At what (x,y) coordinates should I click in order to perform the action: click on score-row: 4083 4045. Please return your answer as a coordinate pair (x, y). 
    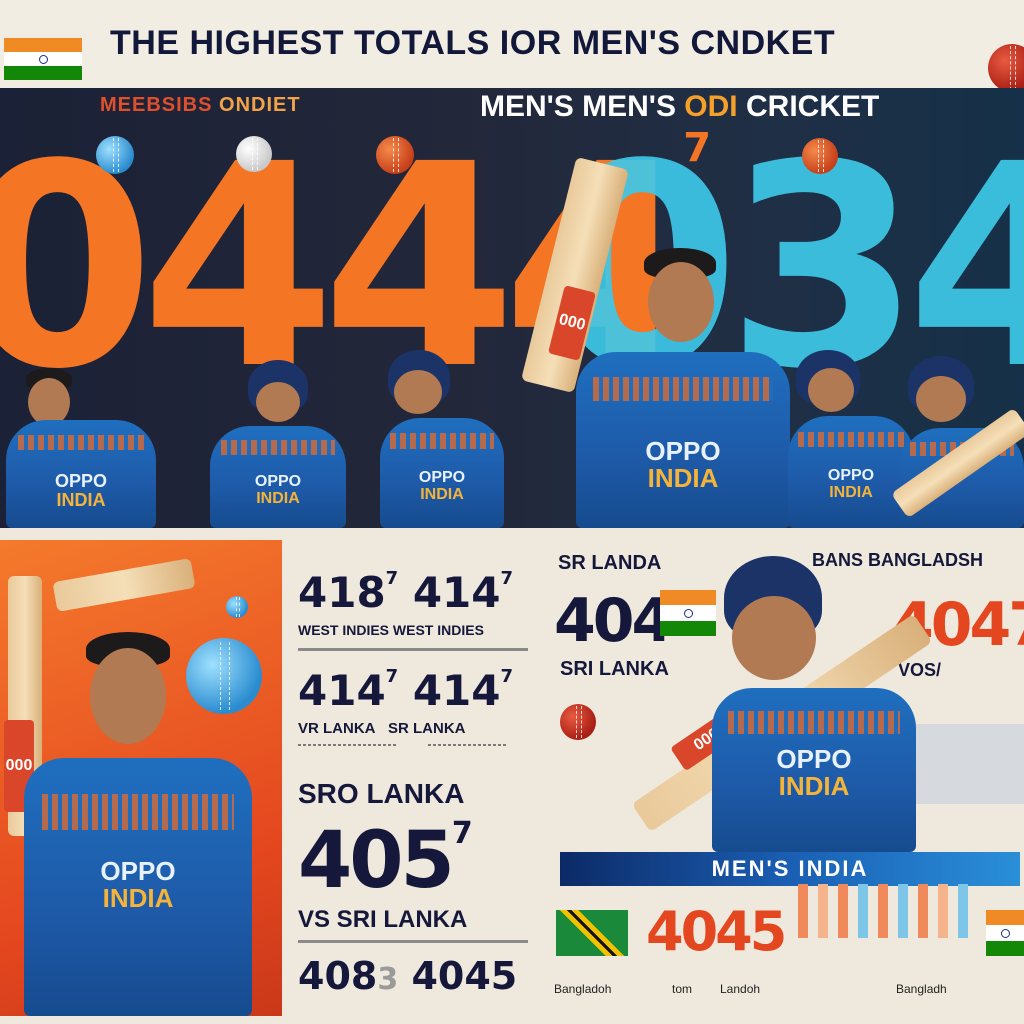
    Looking at the image, I should click on (408, 976).